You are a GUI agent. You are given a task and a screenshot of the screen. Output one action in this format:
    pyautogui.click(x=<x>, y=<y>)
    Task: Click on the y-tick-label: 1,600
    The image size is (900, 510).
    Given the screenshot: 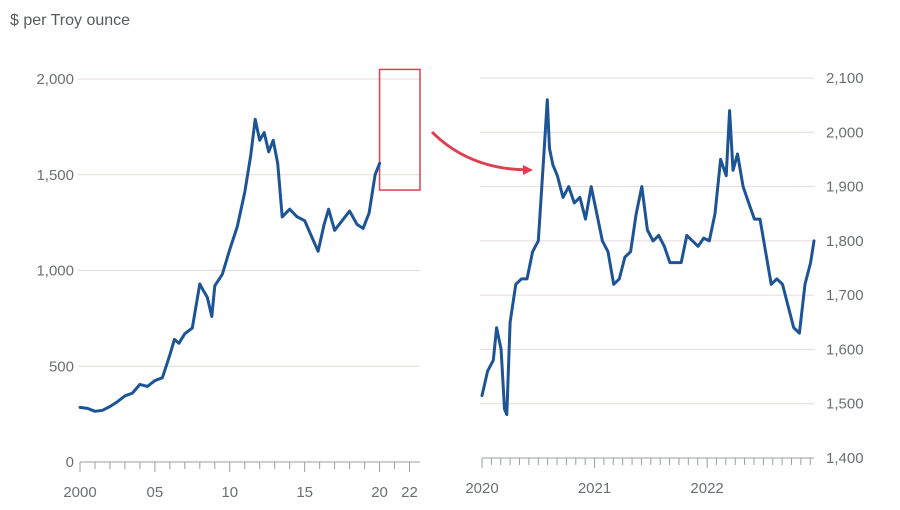 What is the action you would take?
    pyautogui.click(x=845, y=349)
    